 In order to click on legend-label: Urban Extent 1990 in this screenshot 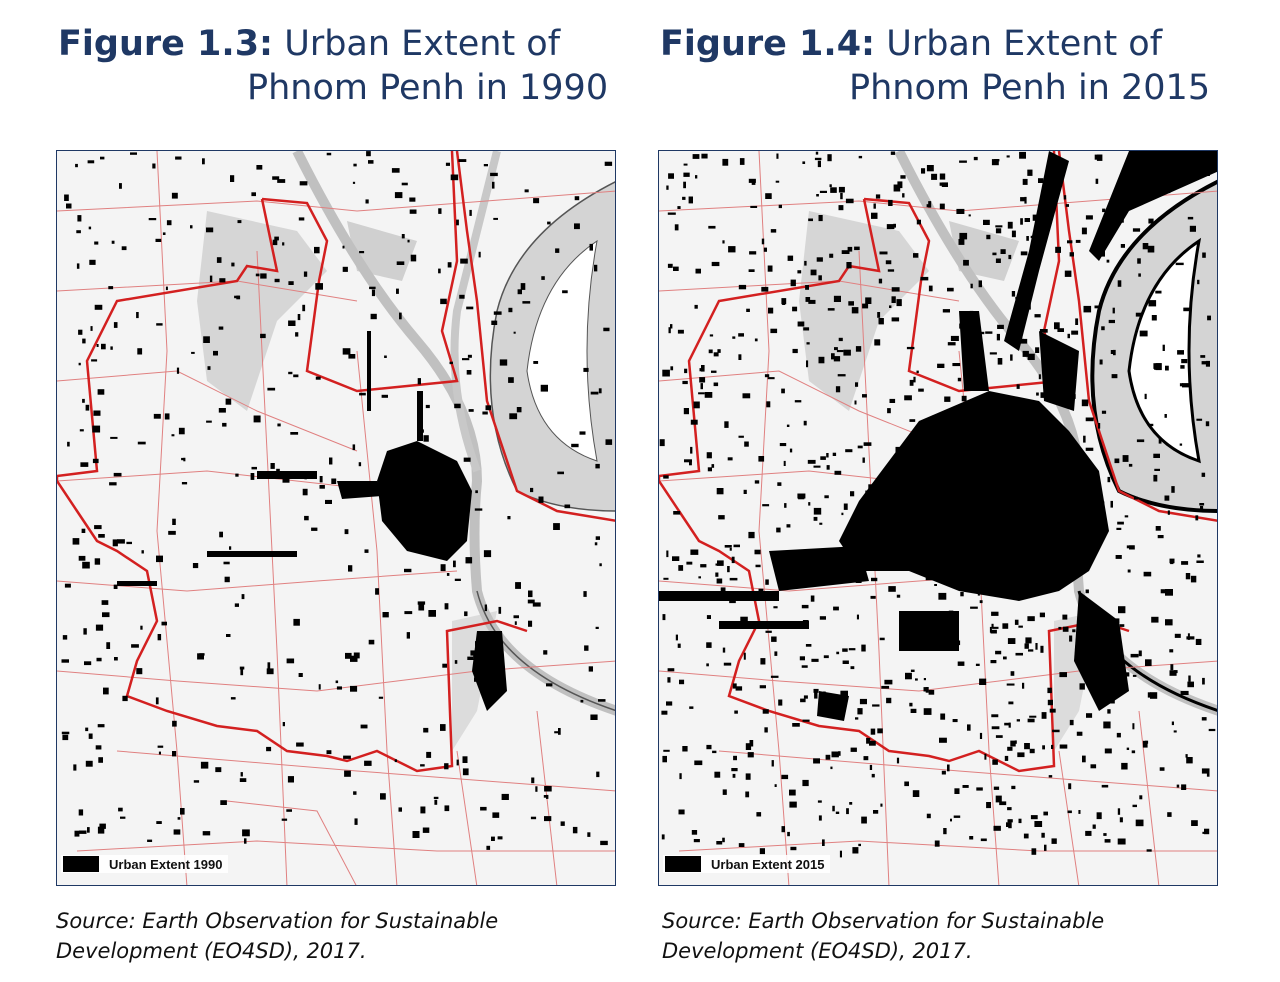, I will do `click(166, 864)`.